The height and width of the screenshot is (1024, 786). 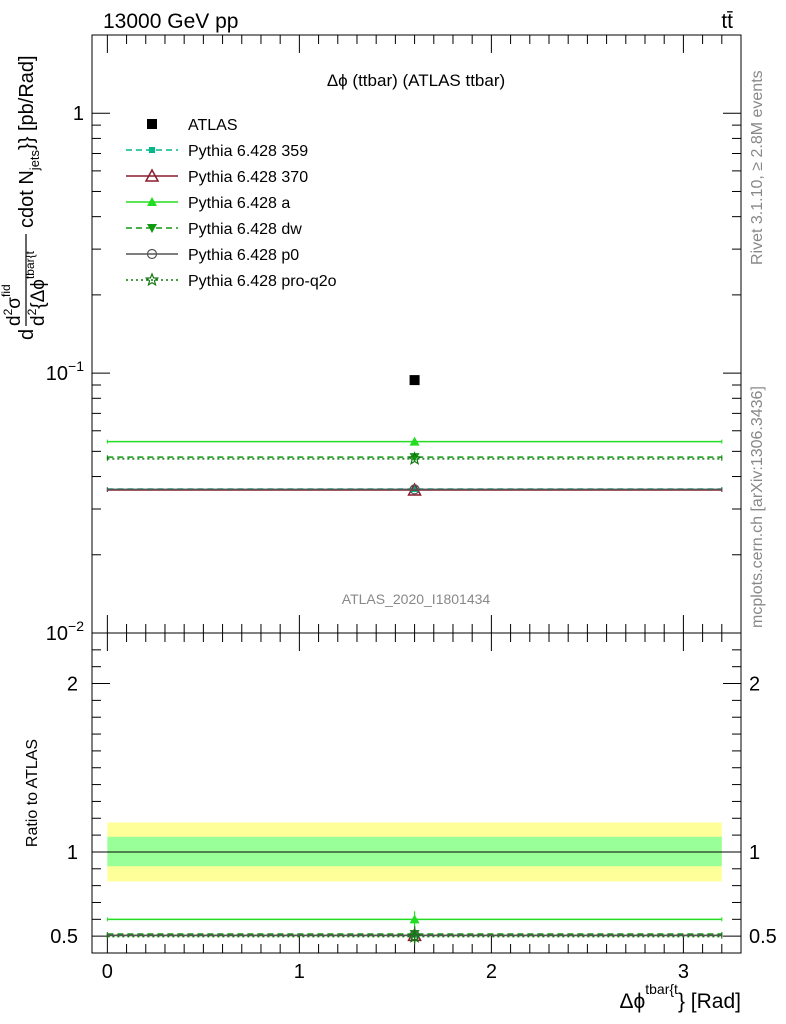 I want to click on legend-label-5: Pythia 6.428 p0, so click(x=243, y=255).